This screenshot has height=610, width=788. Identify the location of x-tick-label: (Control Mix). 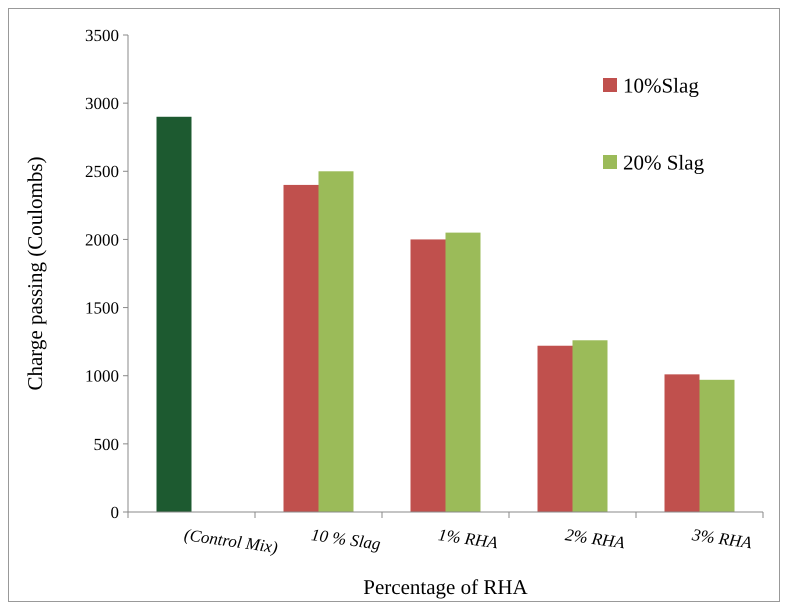
(231, 541).